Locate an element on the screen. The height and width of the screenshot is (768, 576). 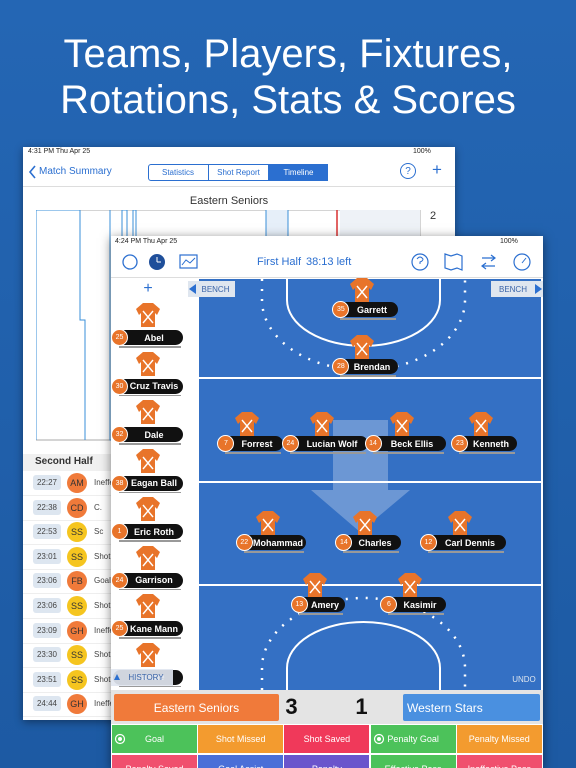
player-number: 32 is located at coordinates (119, 434).